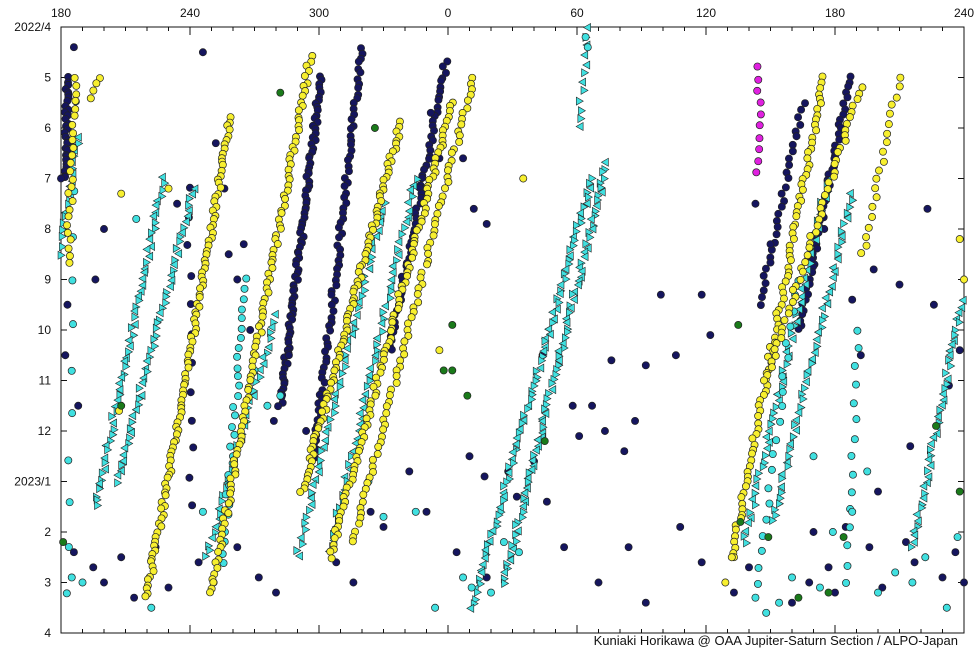 The width and height of the screenshot is (980, 650). I want to click on x-tick-label: 60, so click(577, 13).